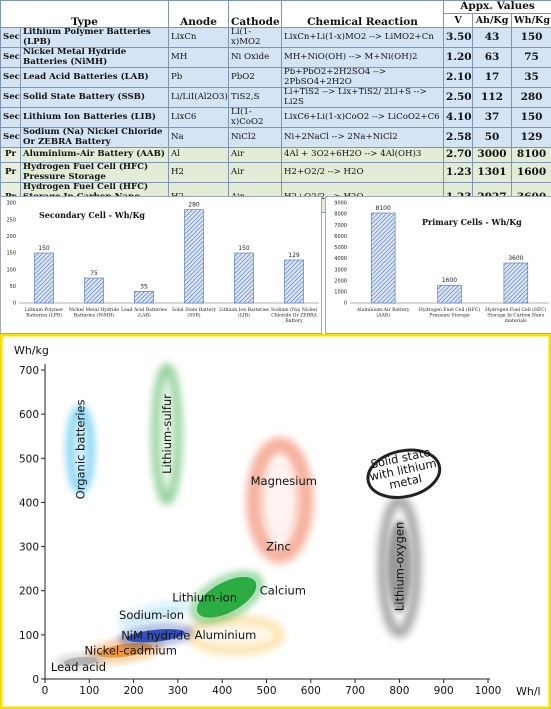 This screenshot has height=709, width=551. What do you see at coordinates (531, 20) in the screenshot?
I see `header-wh-kg: Wh/Kg` at bounding box center [531, 20].